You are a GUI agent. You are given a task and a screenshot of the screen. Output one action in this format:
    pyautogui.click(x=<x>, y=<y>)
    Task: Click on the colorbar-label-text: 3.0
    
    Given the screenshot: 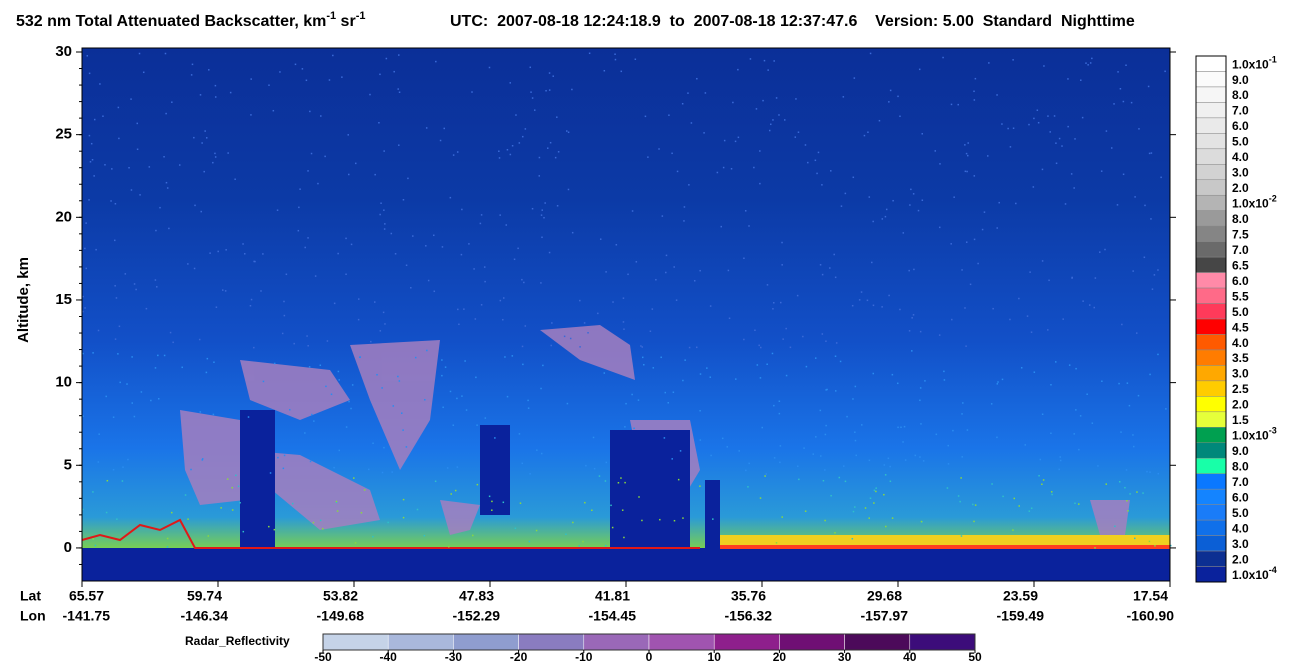 What is the action you would take?
    pyautogui.click(x=1240, y=544)
    